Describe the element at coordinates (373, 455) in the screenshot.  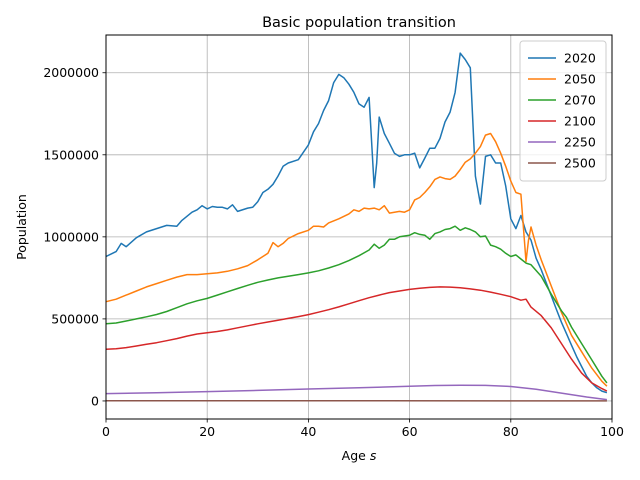
I see `x-axis-label-variable: s` at that location.